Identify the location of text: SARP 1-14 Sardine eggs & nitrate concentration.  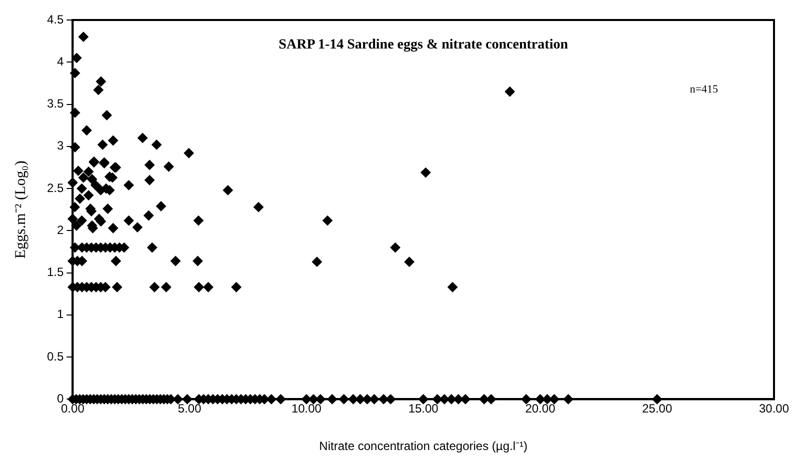
(423, 45).